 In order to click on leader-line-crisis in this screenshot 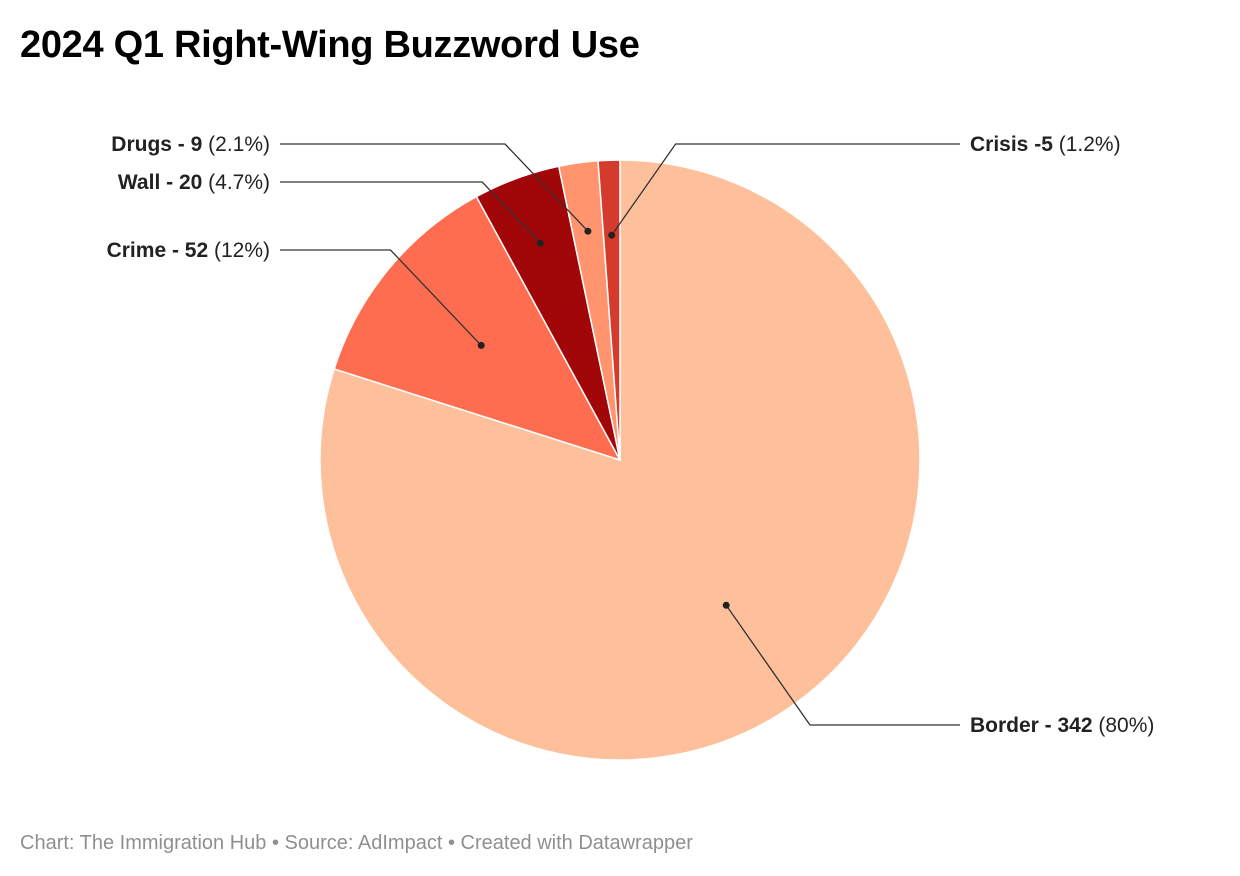, I will do `click(785, 189)`.